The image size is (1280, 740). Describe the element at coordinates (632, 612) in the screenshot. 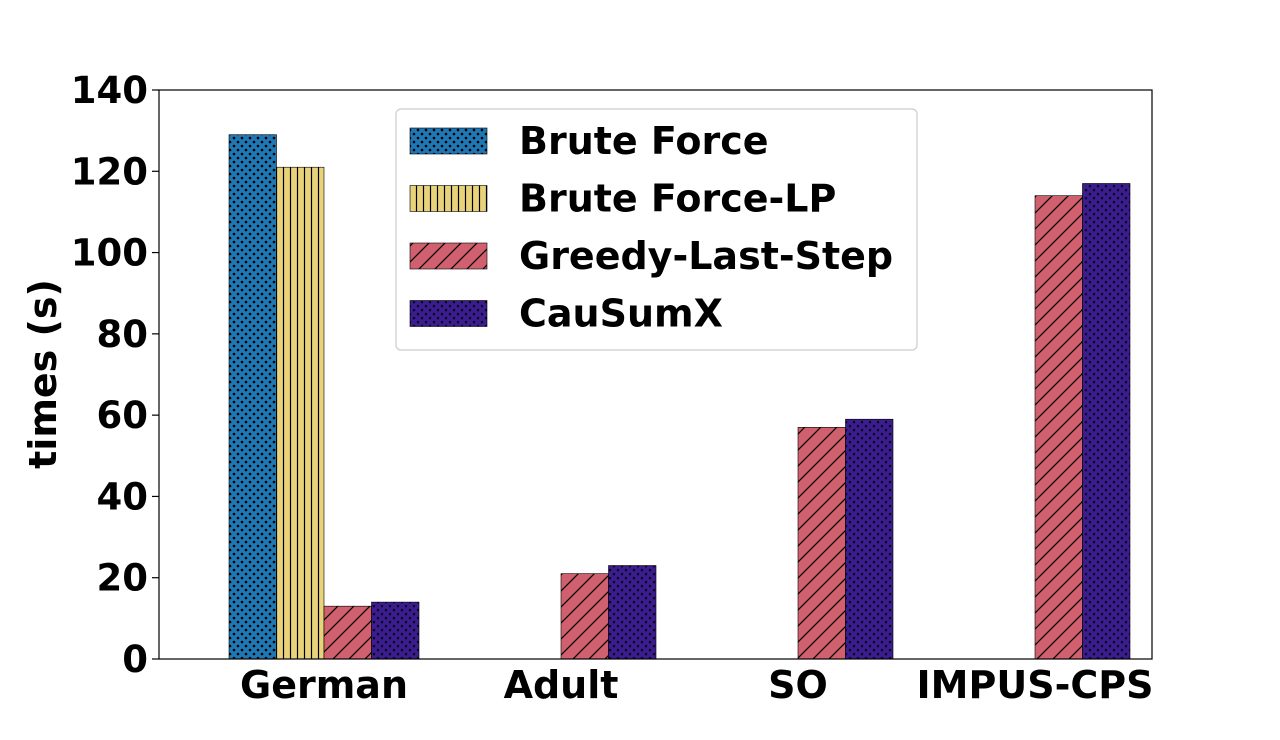

I see `bar-causumx-adult` at that location.